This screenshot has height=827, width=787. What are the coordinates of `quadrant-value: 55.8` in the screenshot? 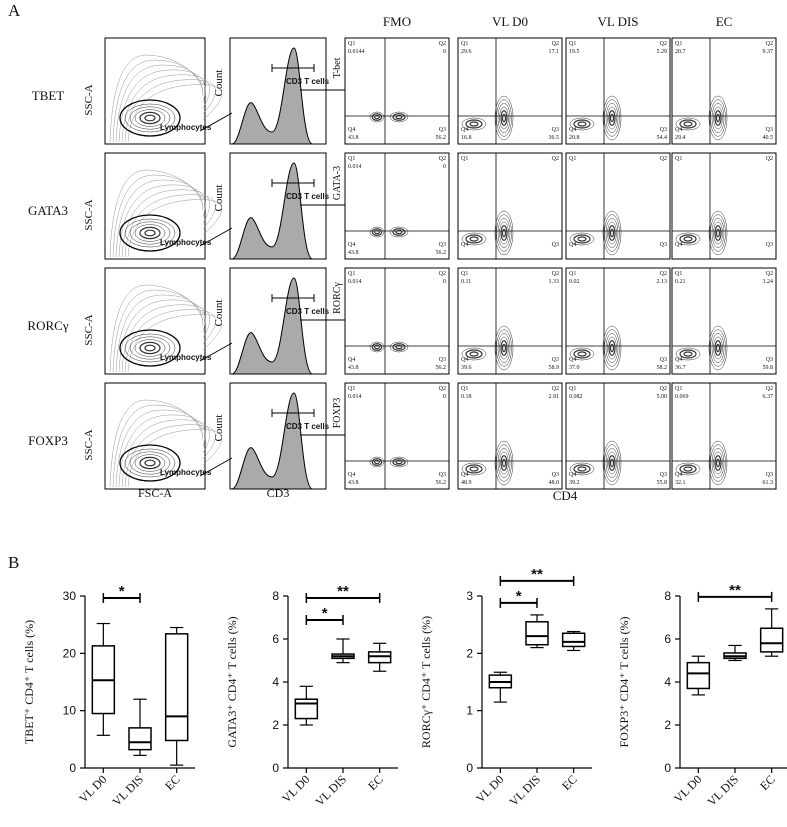 It's located at (662, 483).